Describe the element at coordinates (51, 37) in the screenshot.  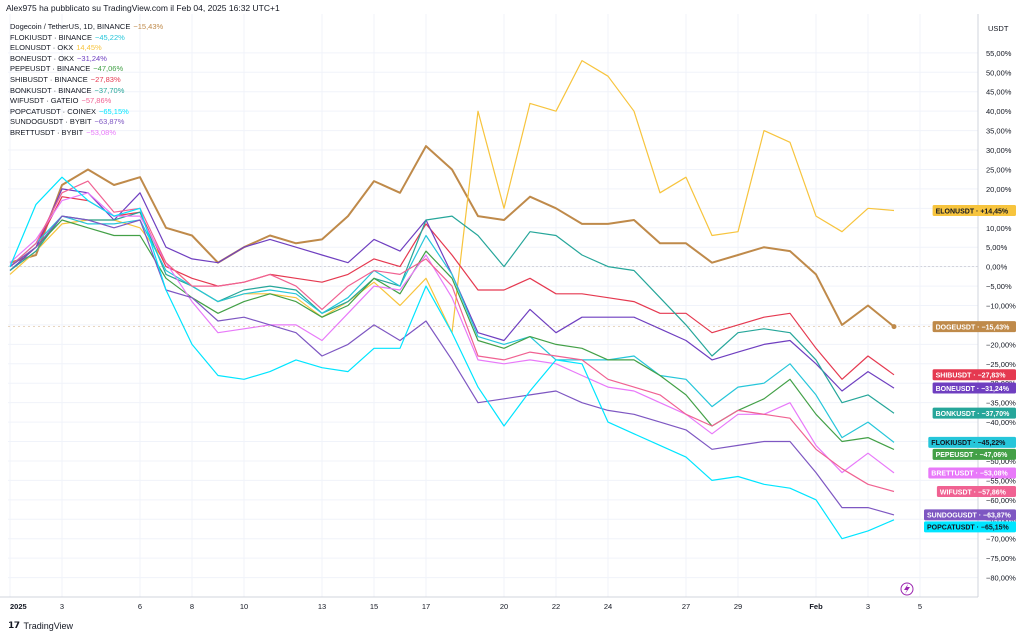
I see `legend-item-name: FLOKIUSDT · BINANCE` at that location.